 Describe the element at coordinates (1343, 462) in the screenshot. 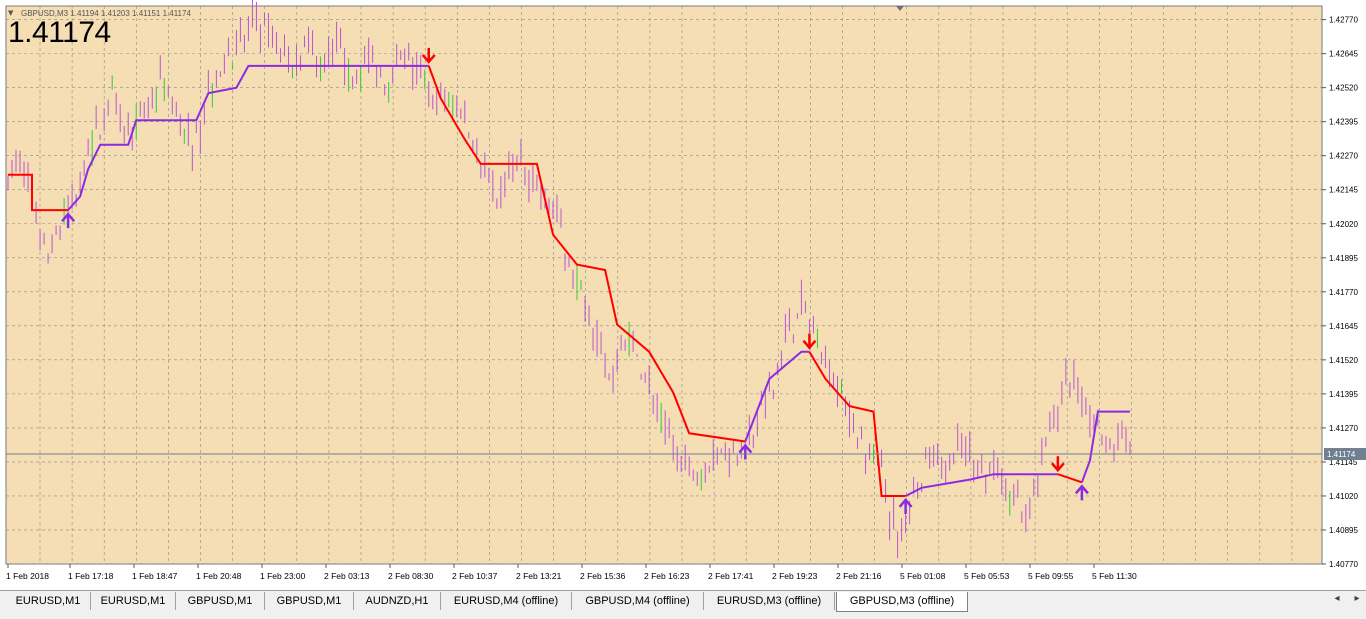

I see `y-tick-label: 1.41145` at that location.